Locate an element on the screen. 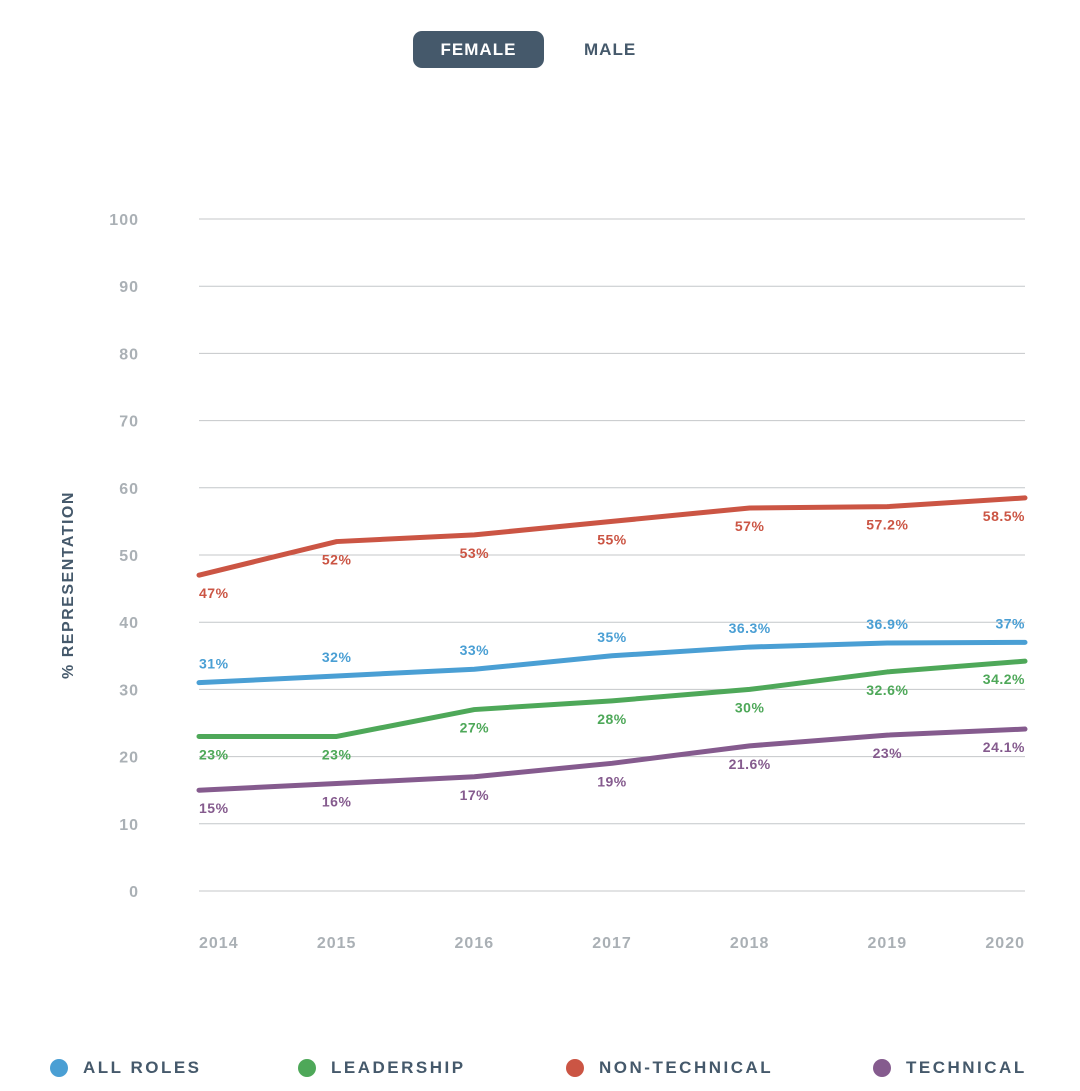 The height and width of the screenshot is (1091, 1080). all-roles-dot-icon is located at coordinates (59, 1068).